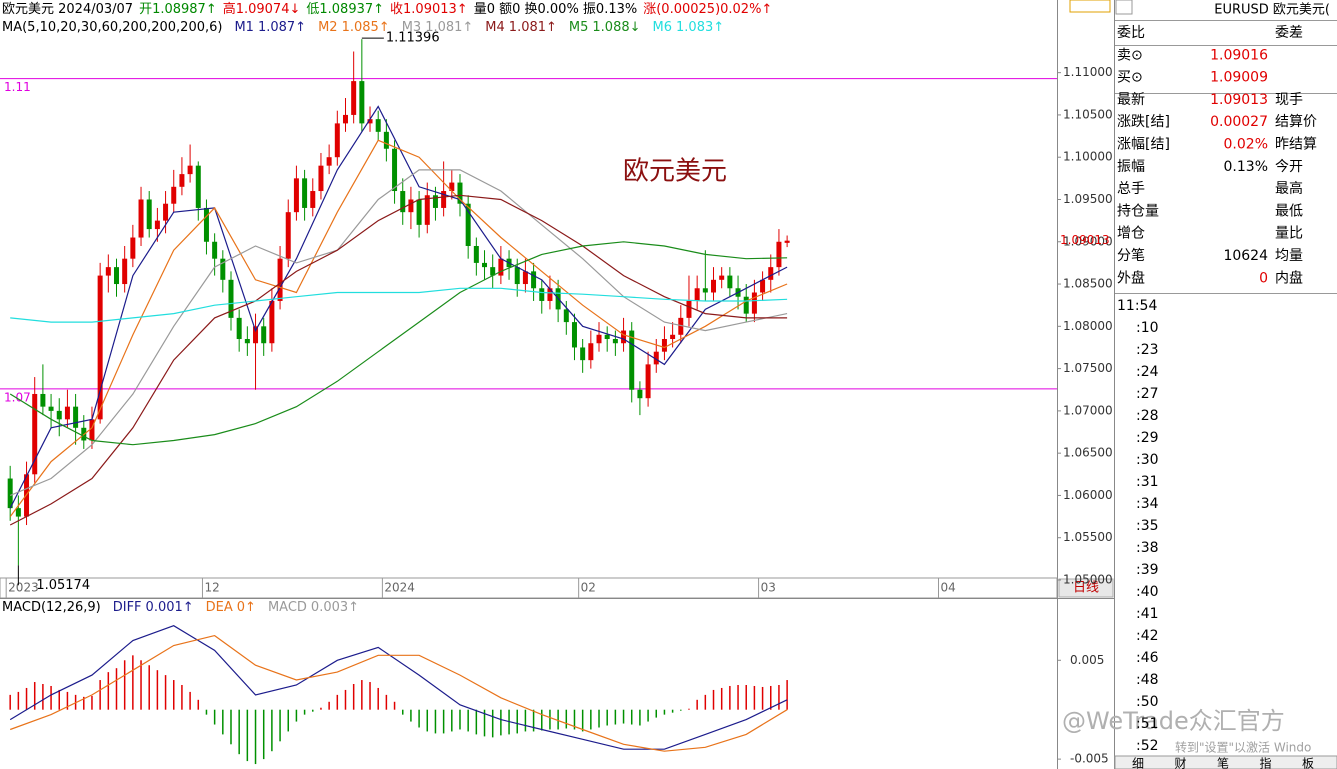 The image size is (1337, 769). I want to click on y-tick-label: 1.06000, so click(1088, 495).